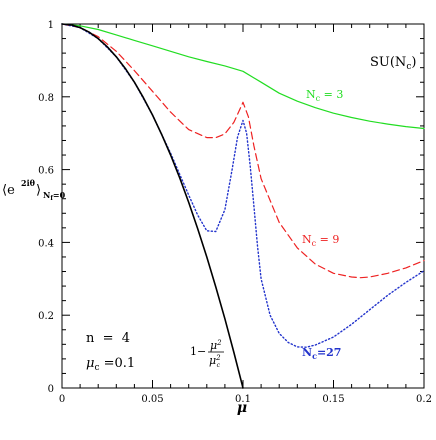  I want to click on x-axis-label: μ, so click(242, 408).